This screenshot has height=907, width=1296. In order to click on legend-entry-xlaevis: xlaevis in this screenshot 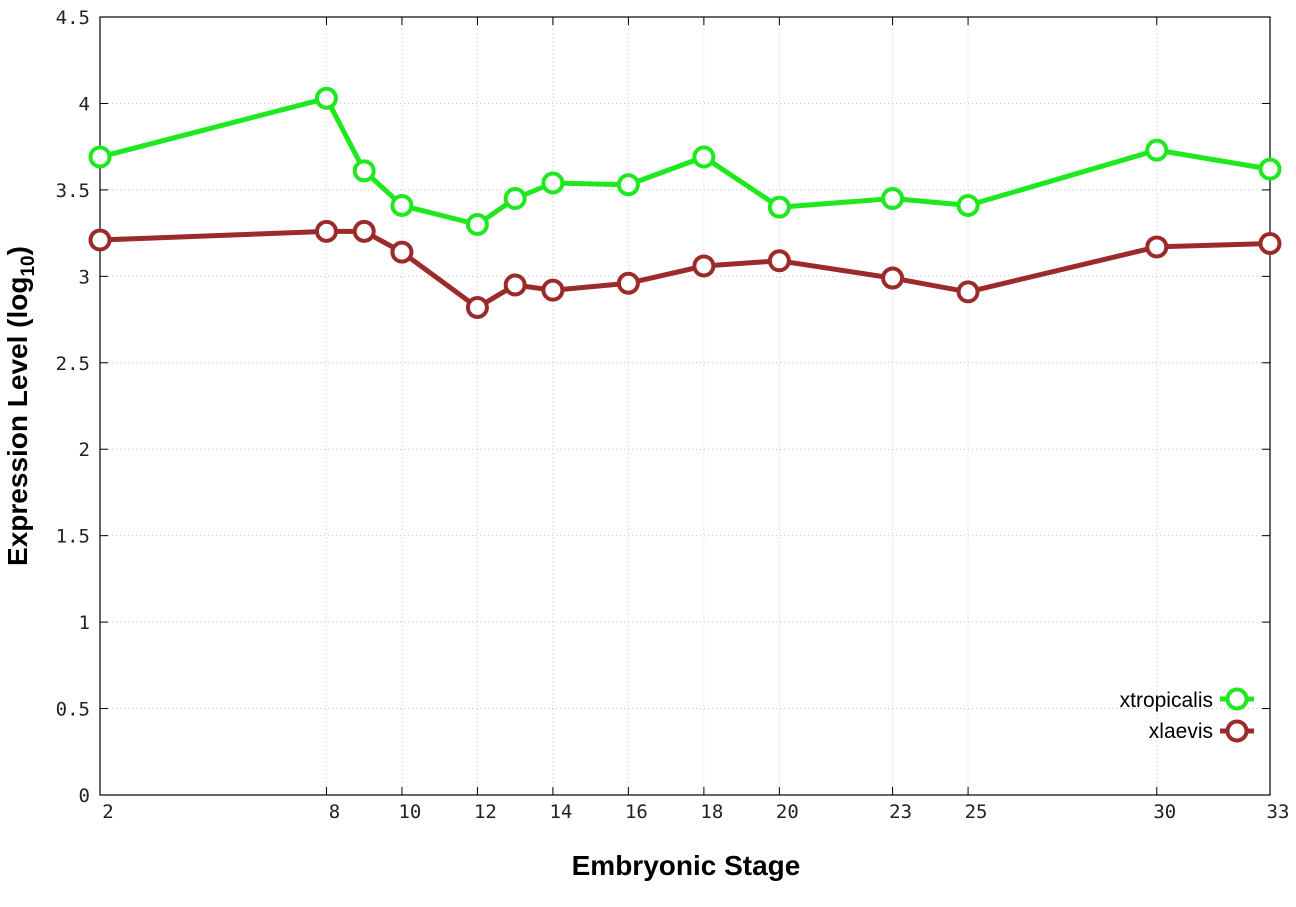, I will do `click(1201, 731)`.